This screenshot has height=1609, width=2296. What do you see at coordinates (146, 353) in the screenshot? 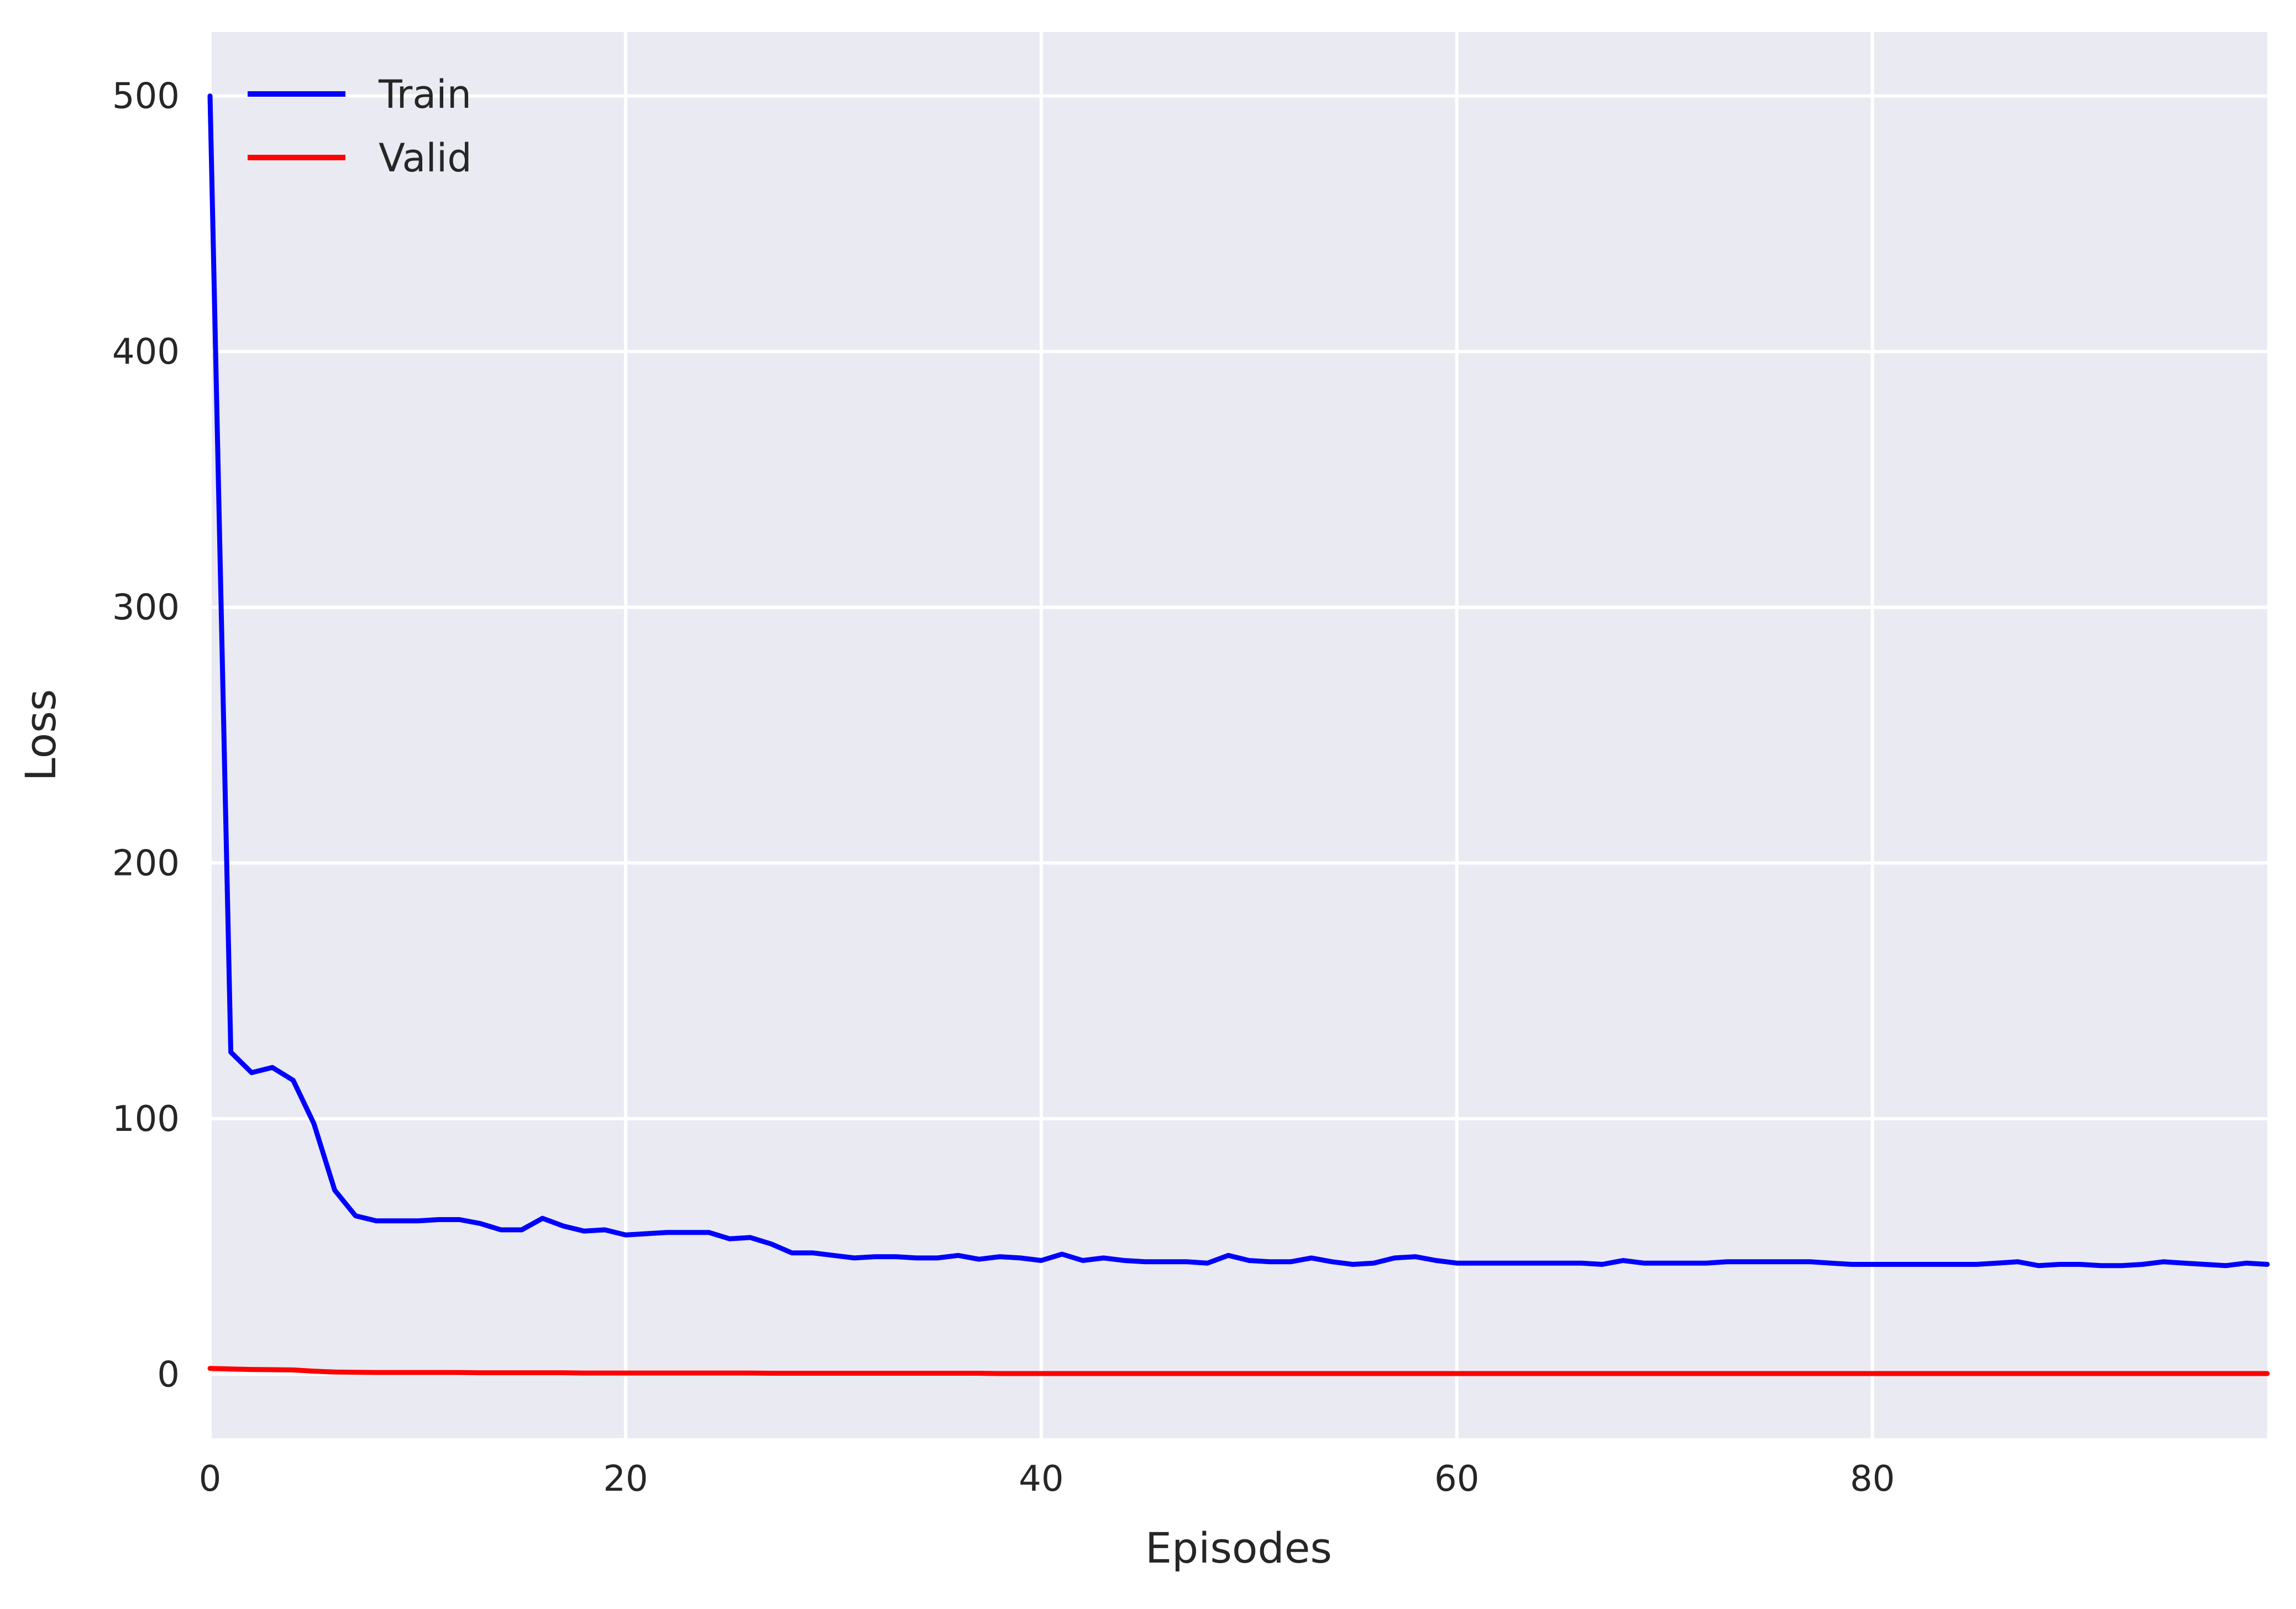
I see `y-tick-label: 400` at bounding box center [146, 353].